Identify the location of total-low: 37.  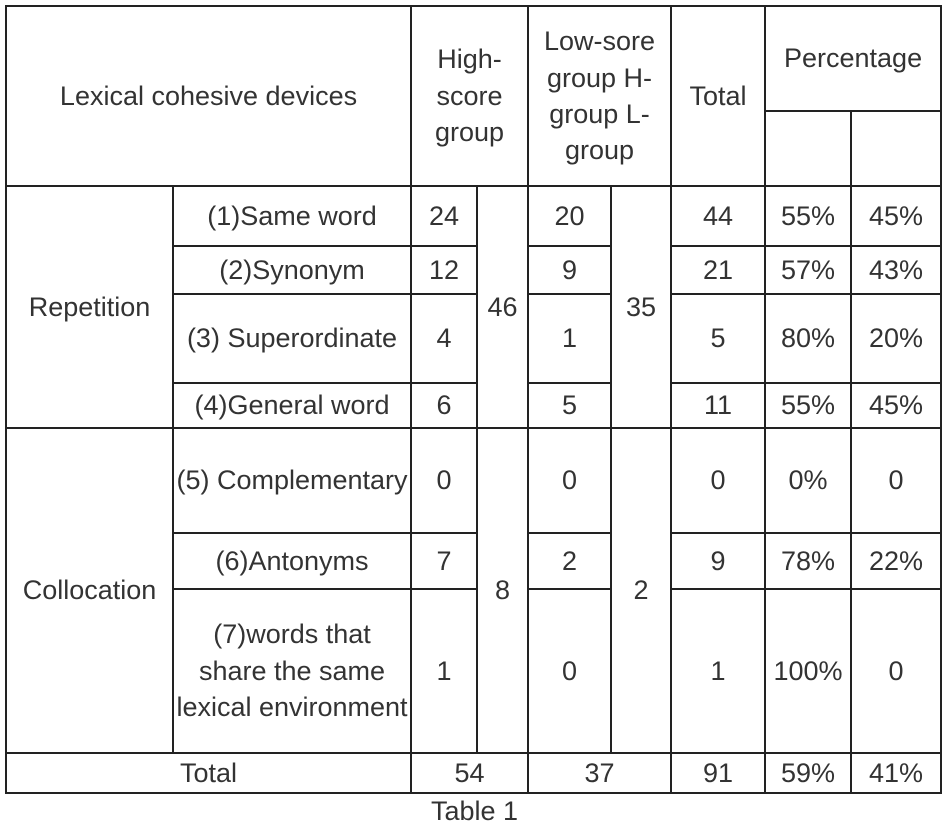
(600, 773).